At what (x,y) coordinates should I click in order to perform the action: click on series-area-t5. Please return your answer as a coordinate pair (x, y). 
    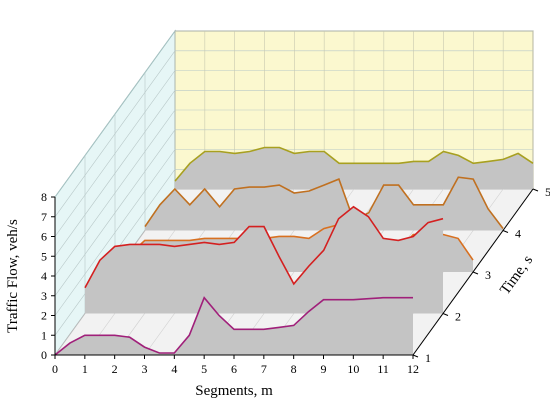
    Looking at the image, I should click on (354, 168).